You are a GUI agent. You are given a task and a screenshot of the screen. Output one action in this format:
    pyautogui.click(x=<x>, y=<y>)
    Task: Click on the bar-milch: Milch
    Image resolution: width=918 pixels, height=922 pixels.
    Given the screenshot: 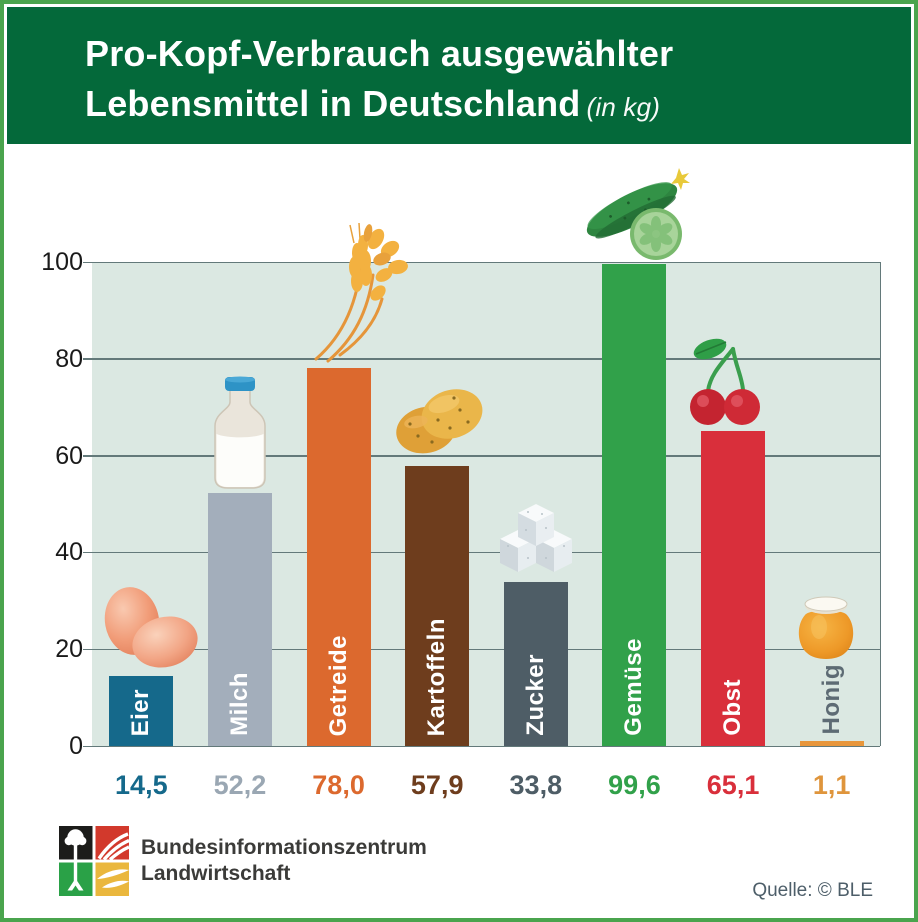 What is the action you would take?
    pyautogui.click(x=239, y=619)
    